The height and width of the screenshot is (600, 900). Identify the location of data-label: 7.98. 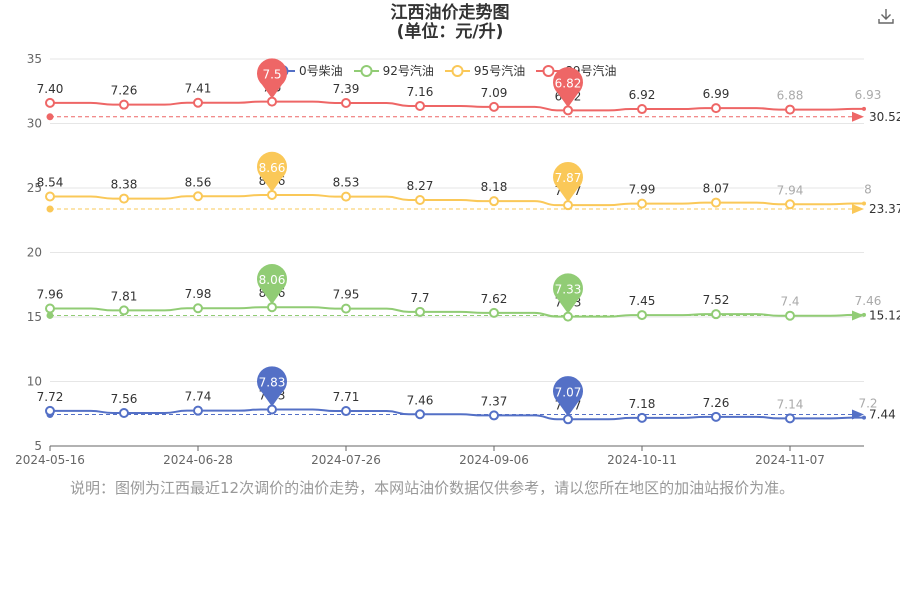
(198, 294).